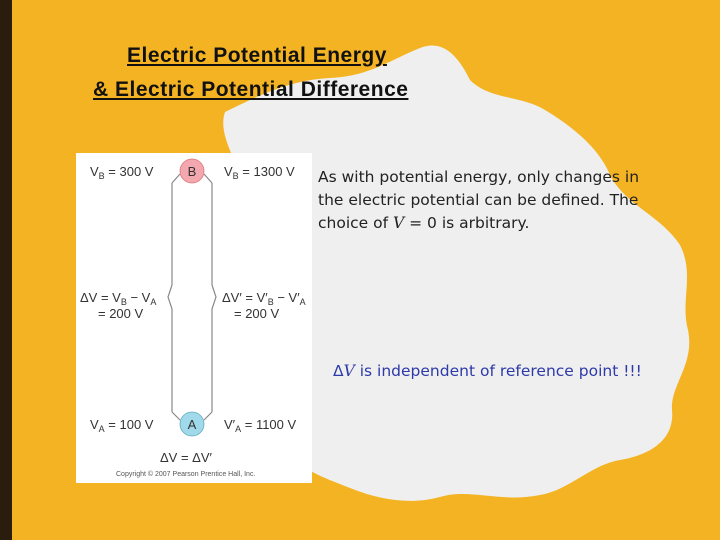 This screenshot has width=720, height=540. Describe the element at coordinates (245, 297) in the screenshot. I see `label-text: ΔV′ = V′` at that location.